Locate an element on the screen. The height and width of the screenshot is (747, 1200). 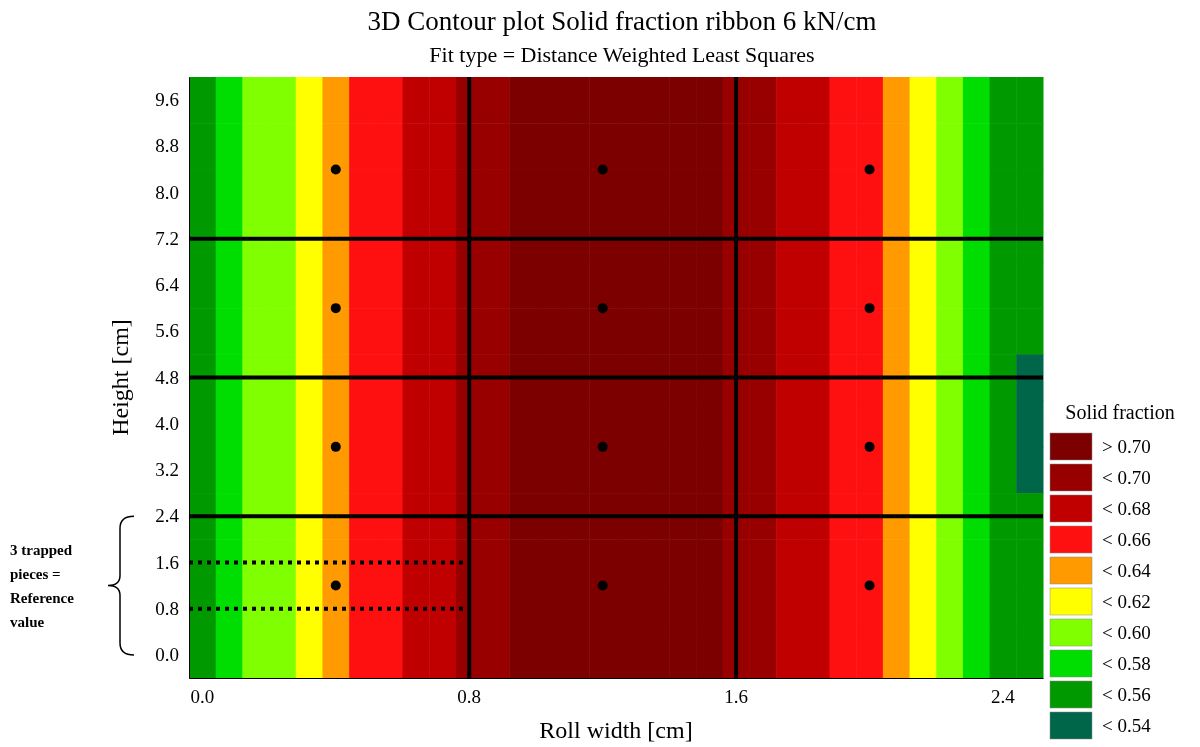
color-bar-label: < 0.60 is located at coordinates (1126, 632).